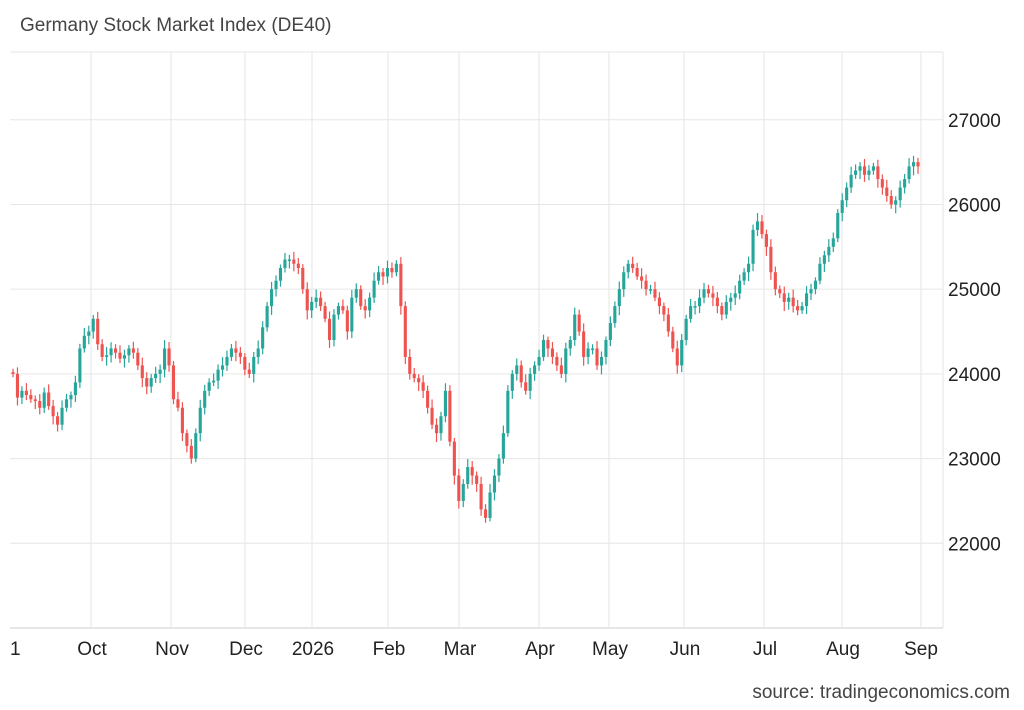  I want to click on x-tick-label: Jun, so click(685, 649).